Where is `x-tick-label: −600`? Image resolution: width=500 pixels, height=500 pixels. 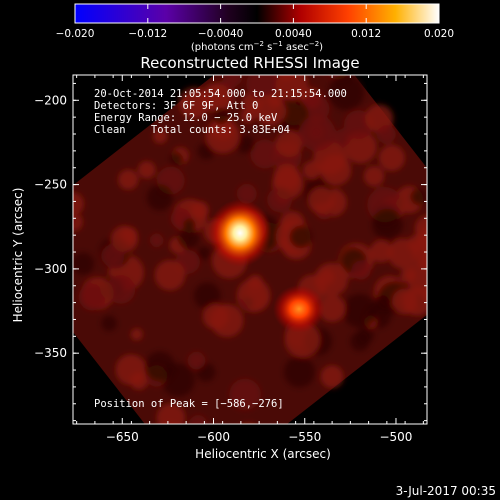
x-tick-label: −600 is located at coordinates (213, 437).